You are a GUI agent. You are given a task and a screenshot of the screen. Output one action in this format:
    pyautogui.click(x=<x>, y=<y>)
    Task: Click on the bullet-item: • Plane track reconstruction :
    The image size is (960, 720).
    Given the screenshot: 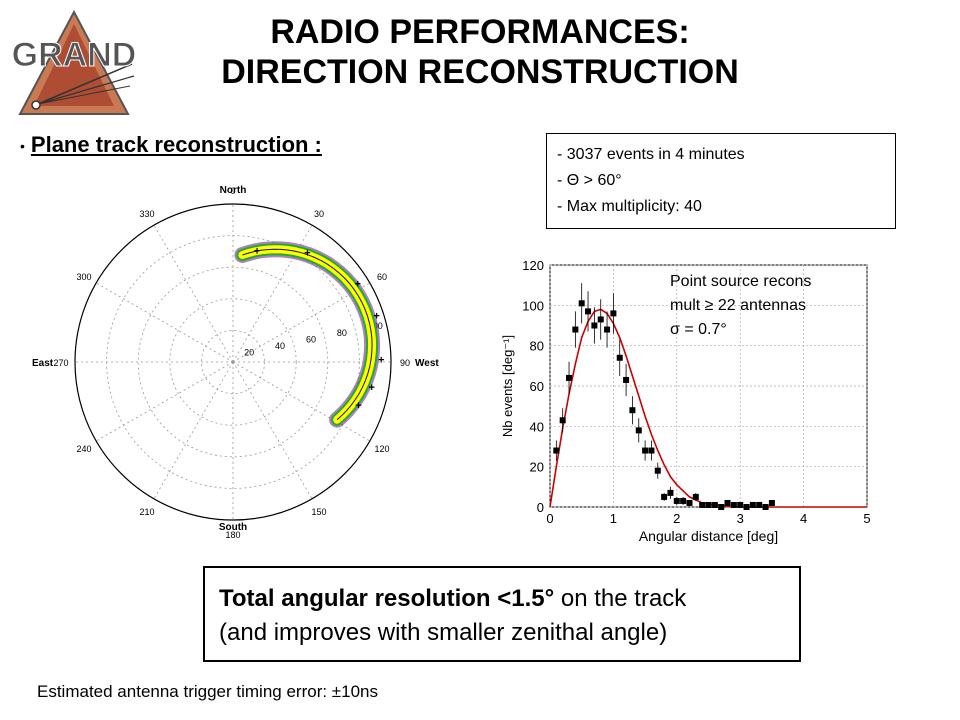 What is the action you would take?
    pyautogui.click(x=171, y=145)
    